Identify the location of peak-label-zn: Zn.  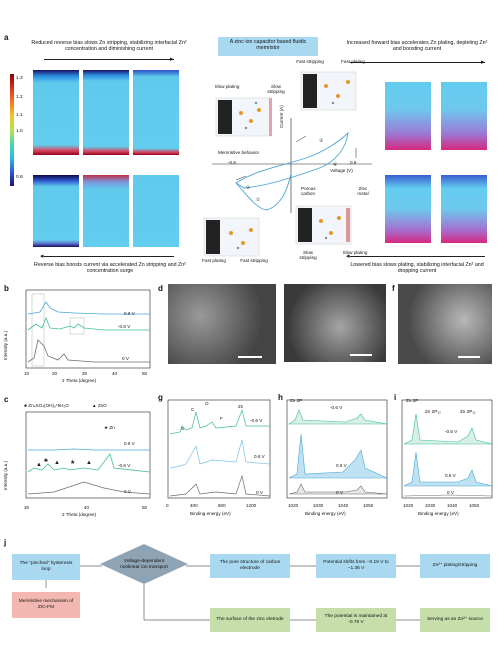
(241, 406).